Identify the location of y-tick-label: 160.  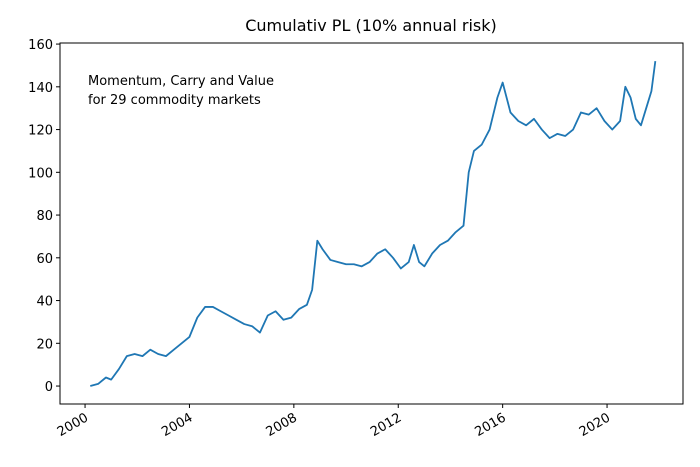
(40, 45).